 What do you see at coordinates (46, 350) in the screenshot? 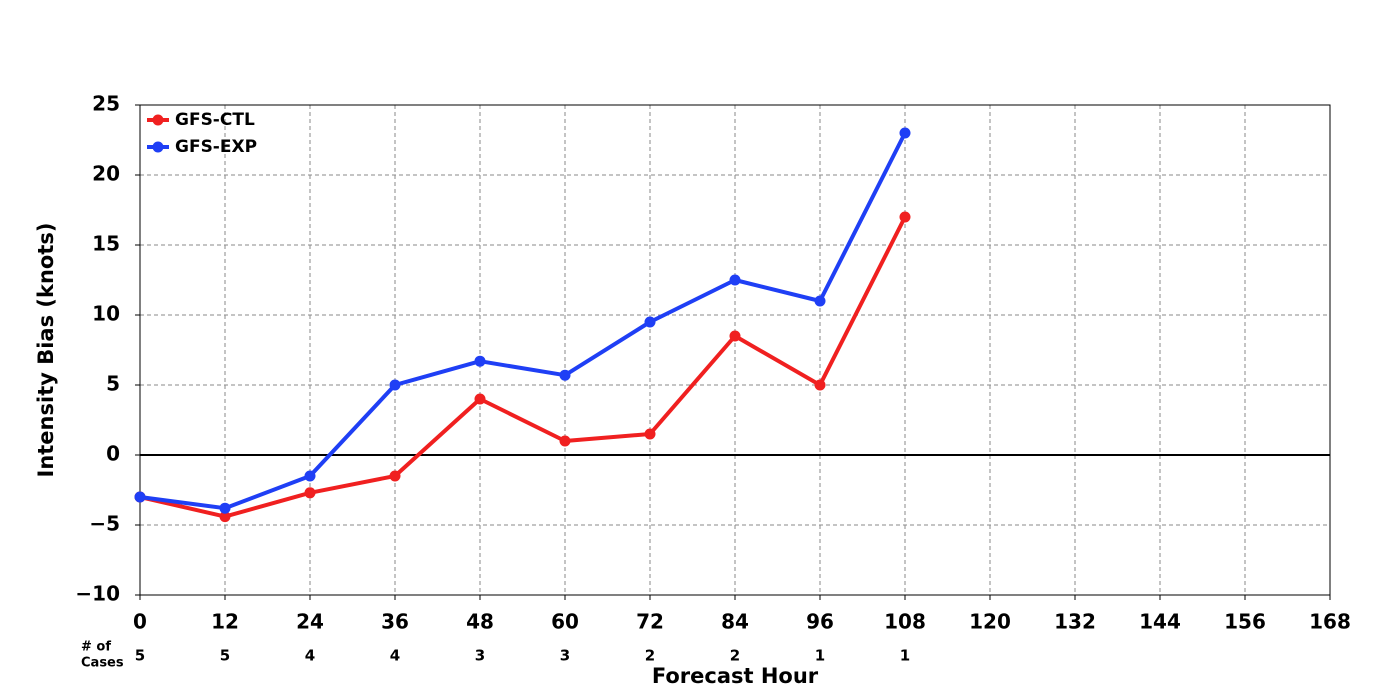
I see `y-axis-label: Intensity Bias (knots)` at bounding box center [46, 350].